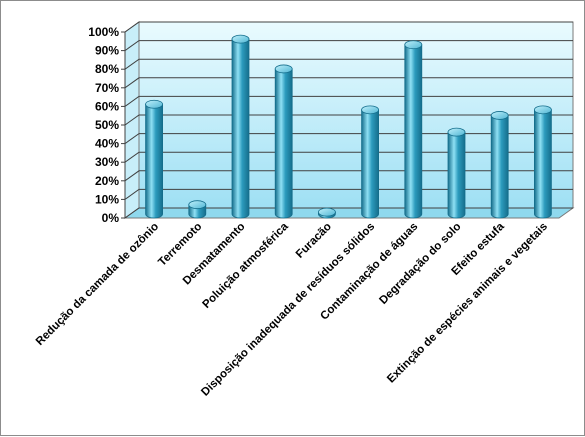  Describe the element at coordinates (107, 181) in the screenshot. I see `y-tick-label: 20%` at that location.